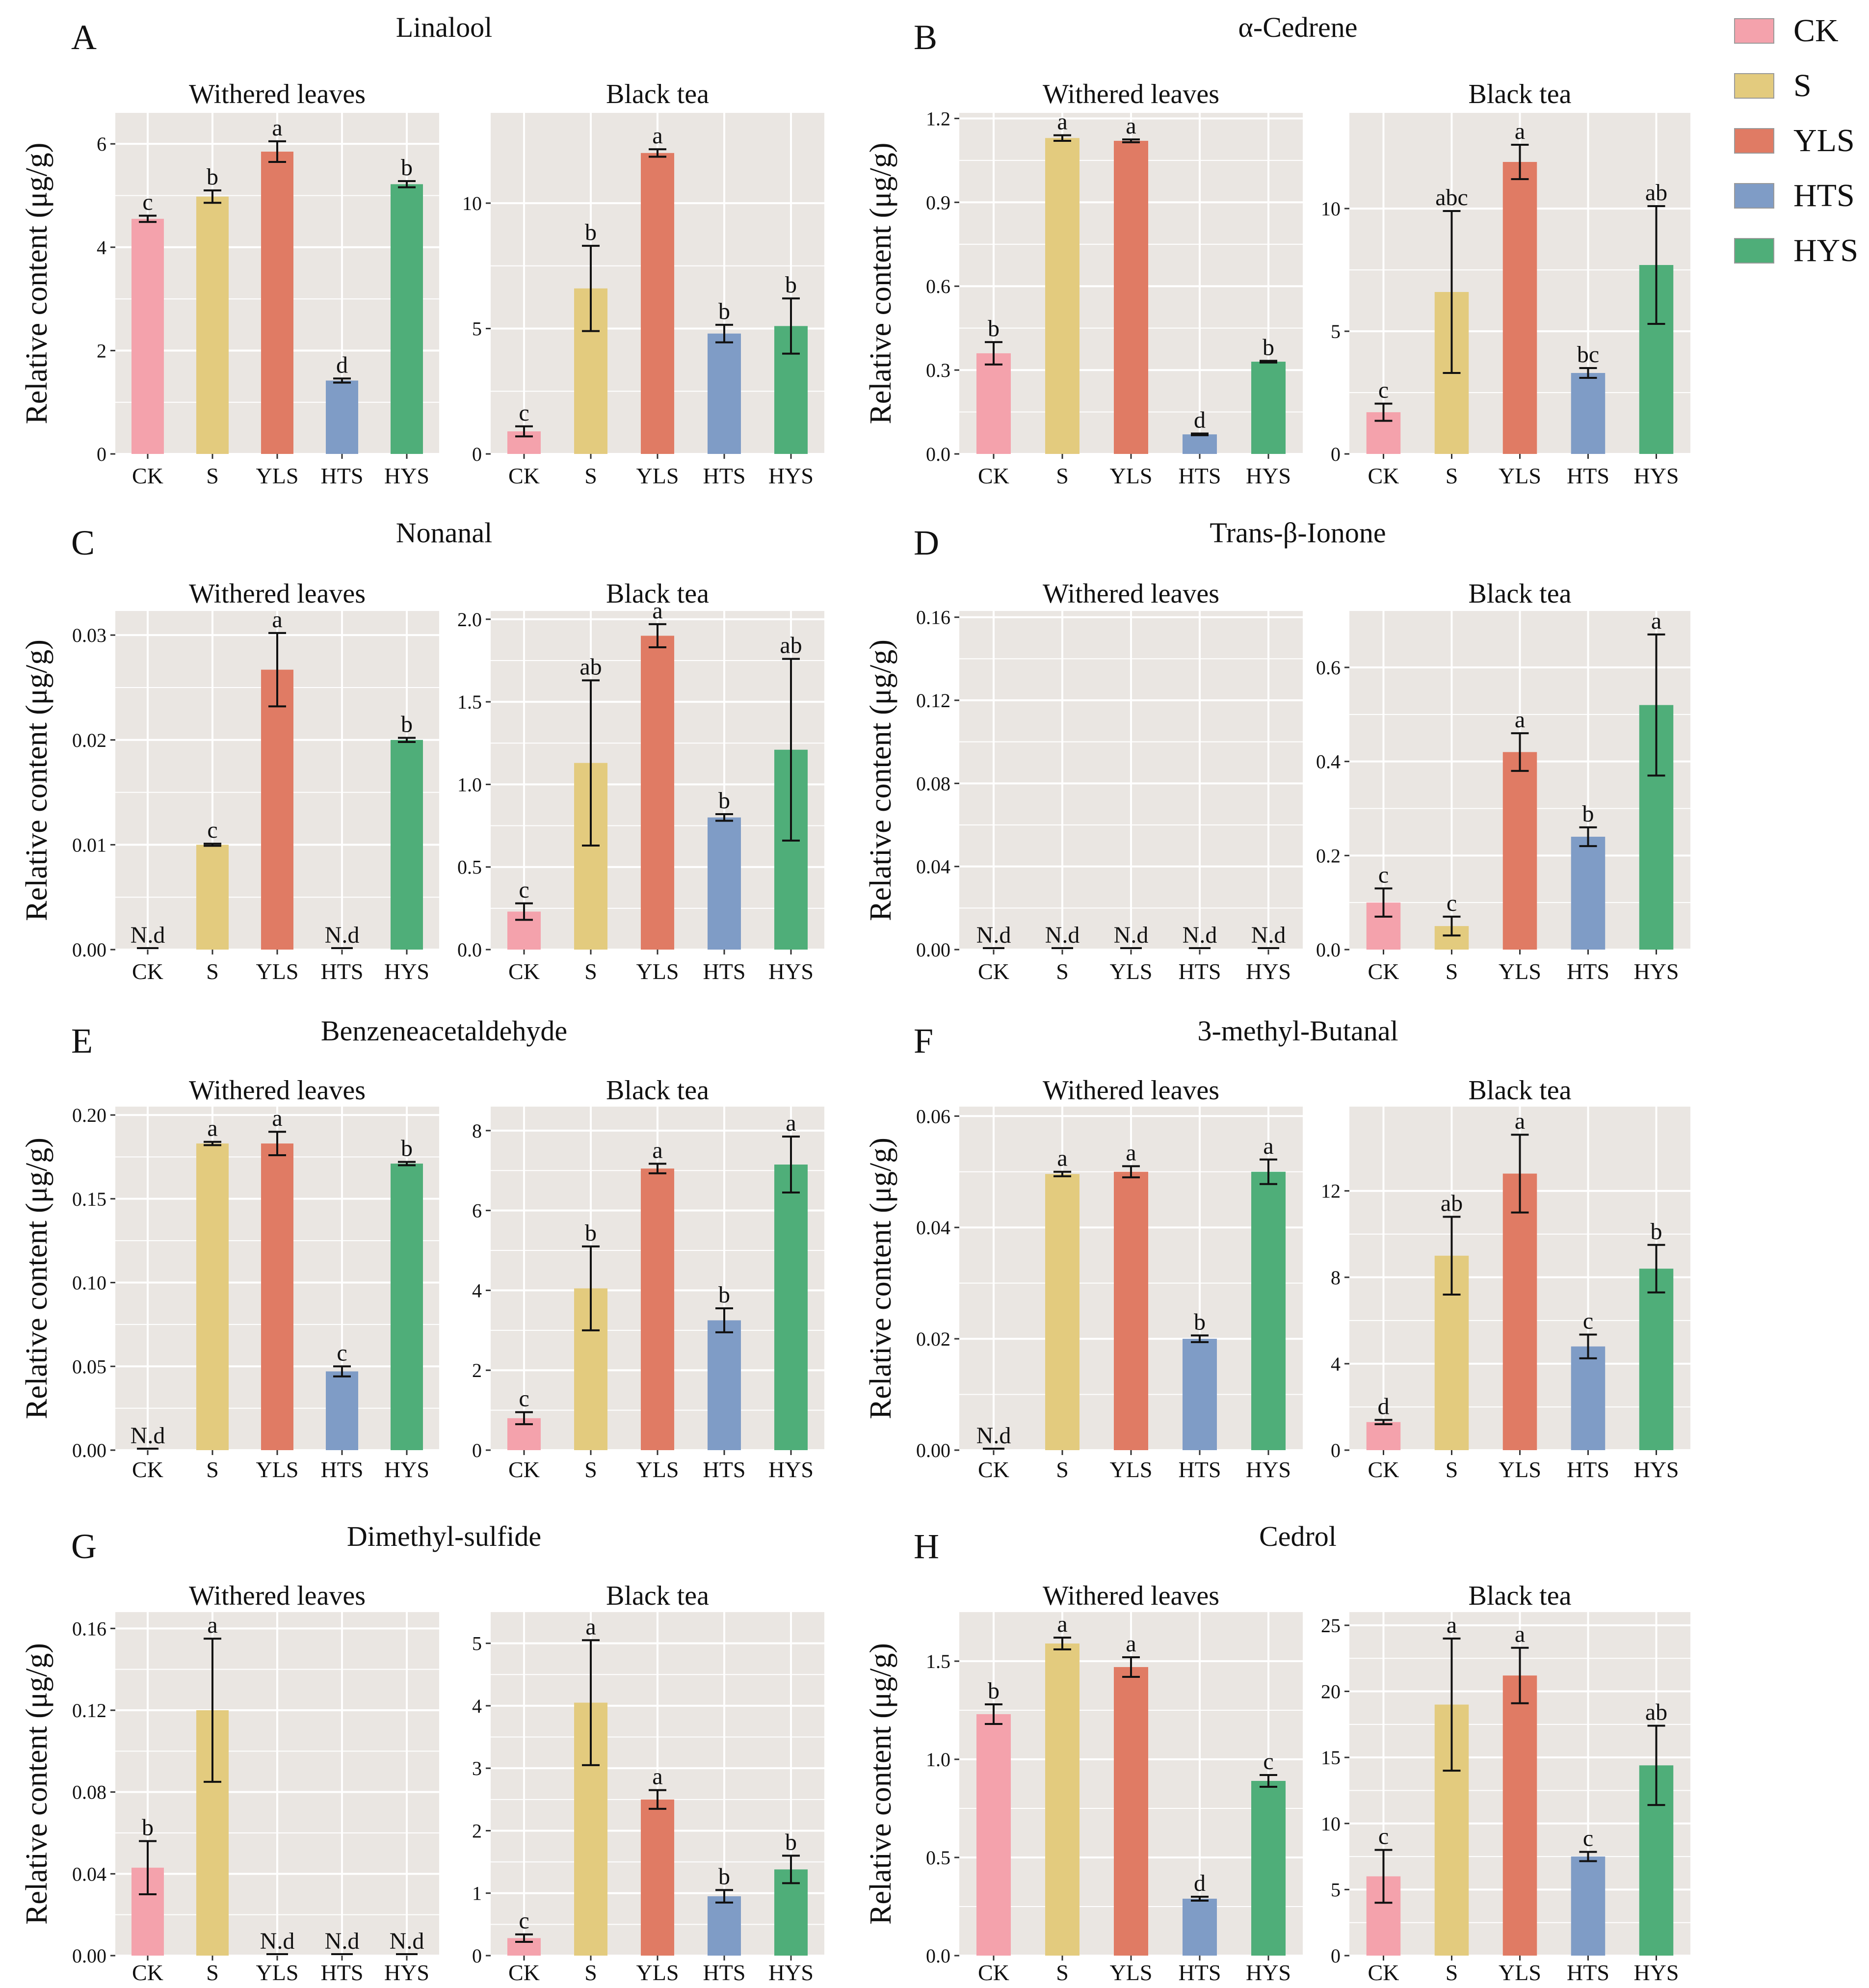  What do you see at coordinates (469, 702) in the screenshot?
I see `y-tick-label: 1.5` at bounding box center [469, 702].